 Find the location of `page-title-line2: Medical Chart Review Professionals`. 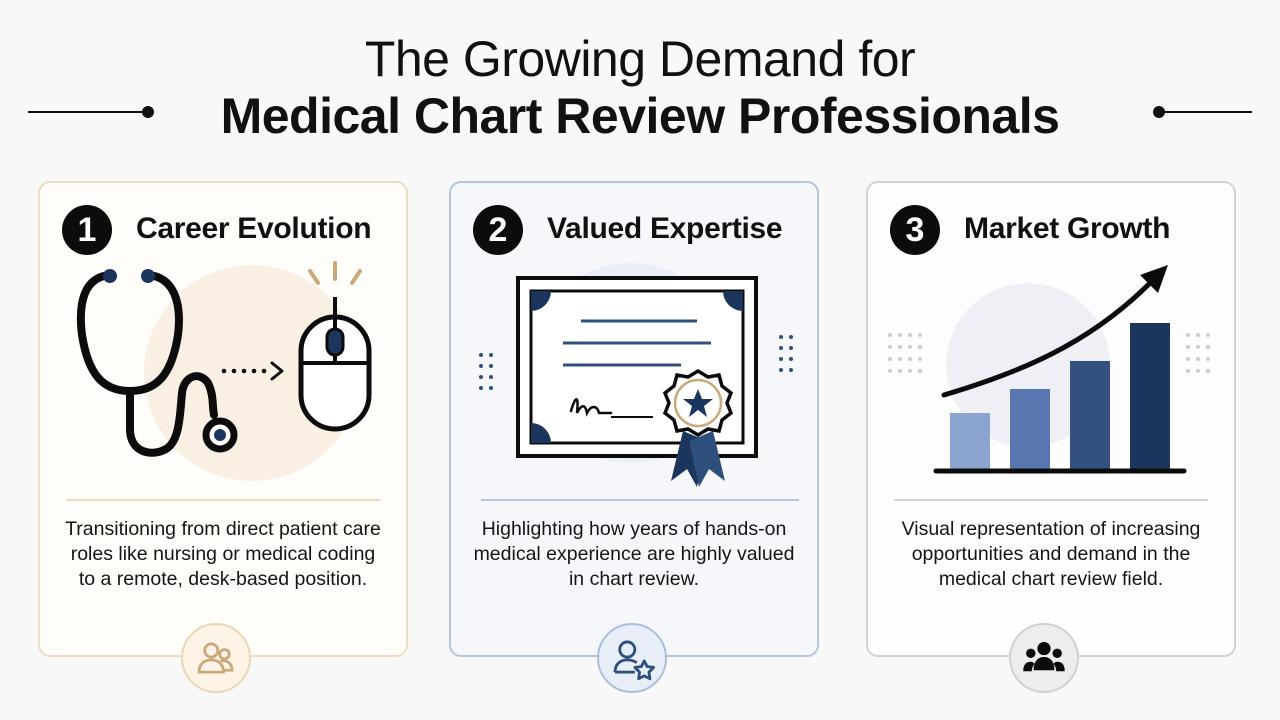

page-title-line2: Medical Chart Review Professionals is located at coordinates (640, 116).